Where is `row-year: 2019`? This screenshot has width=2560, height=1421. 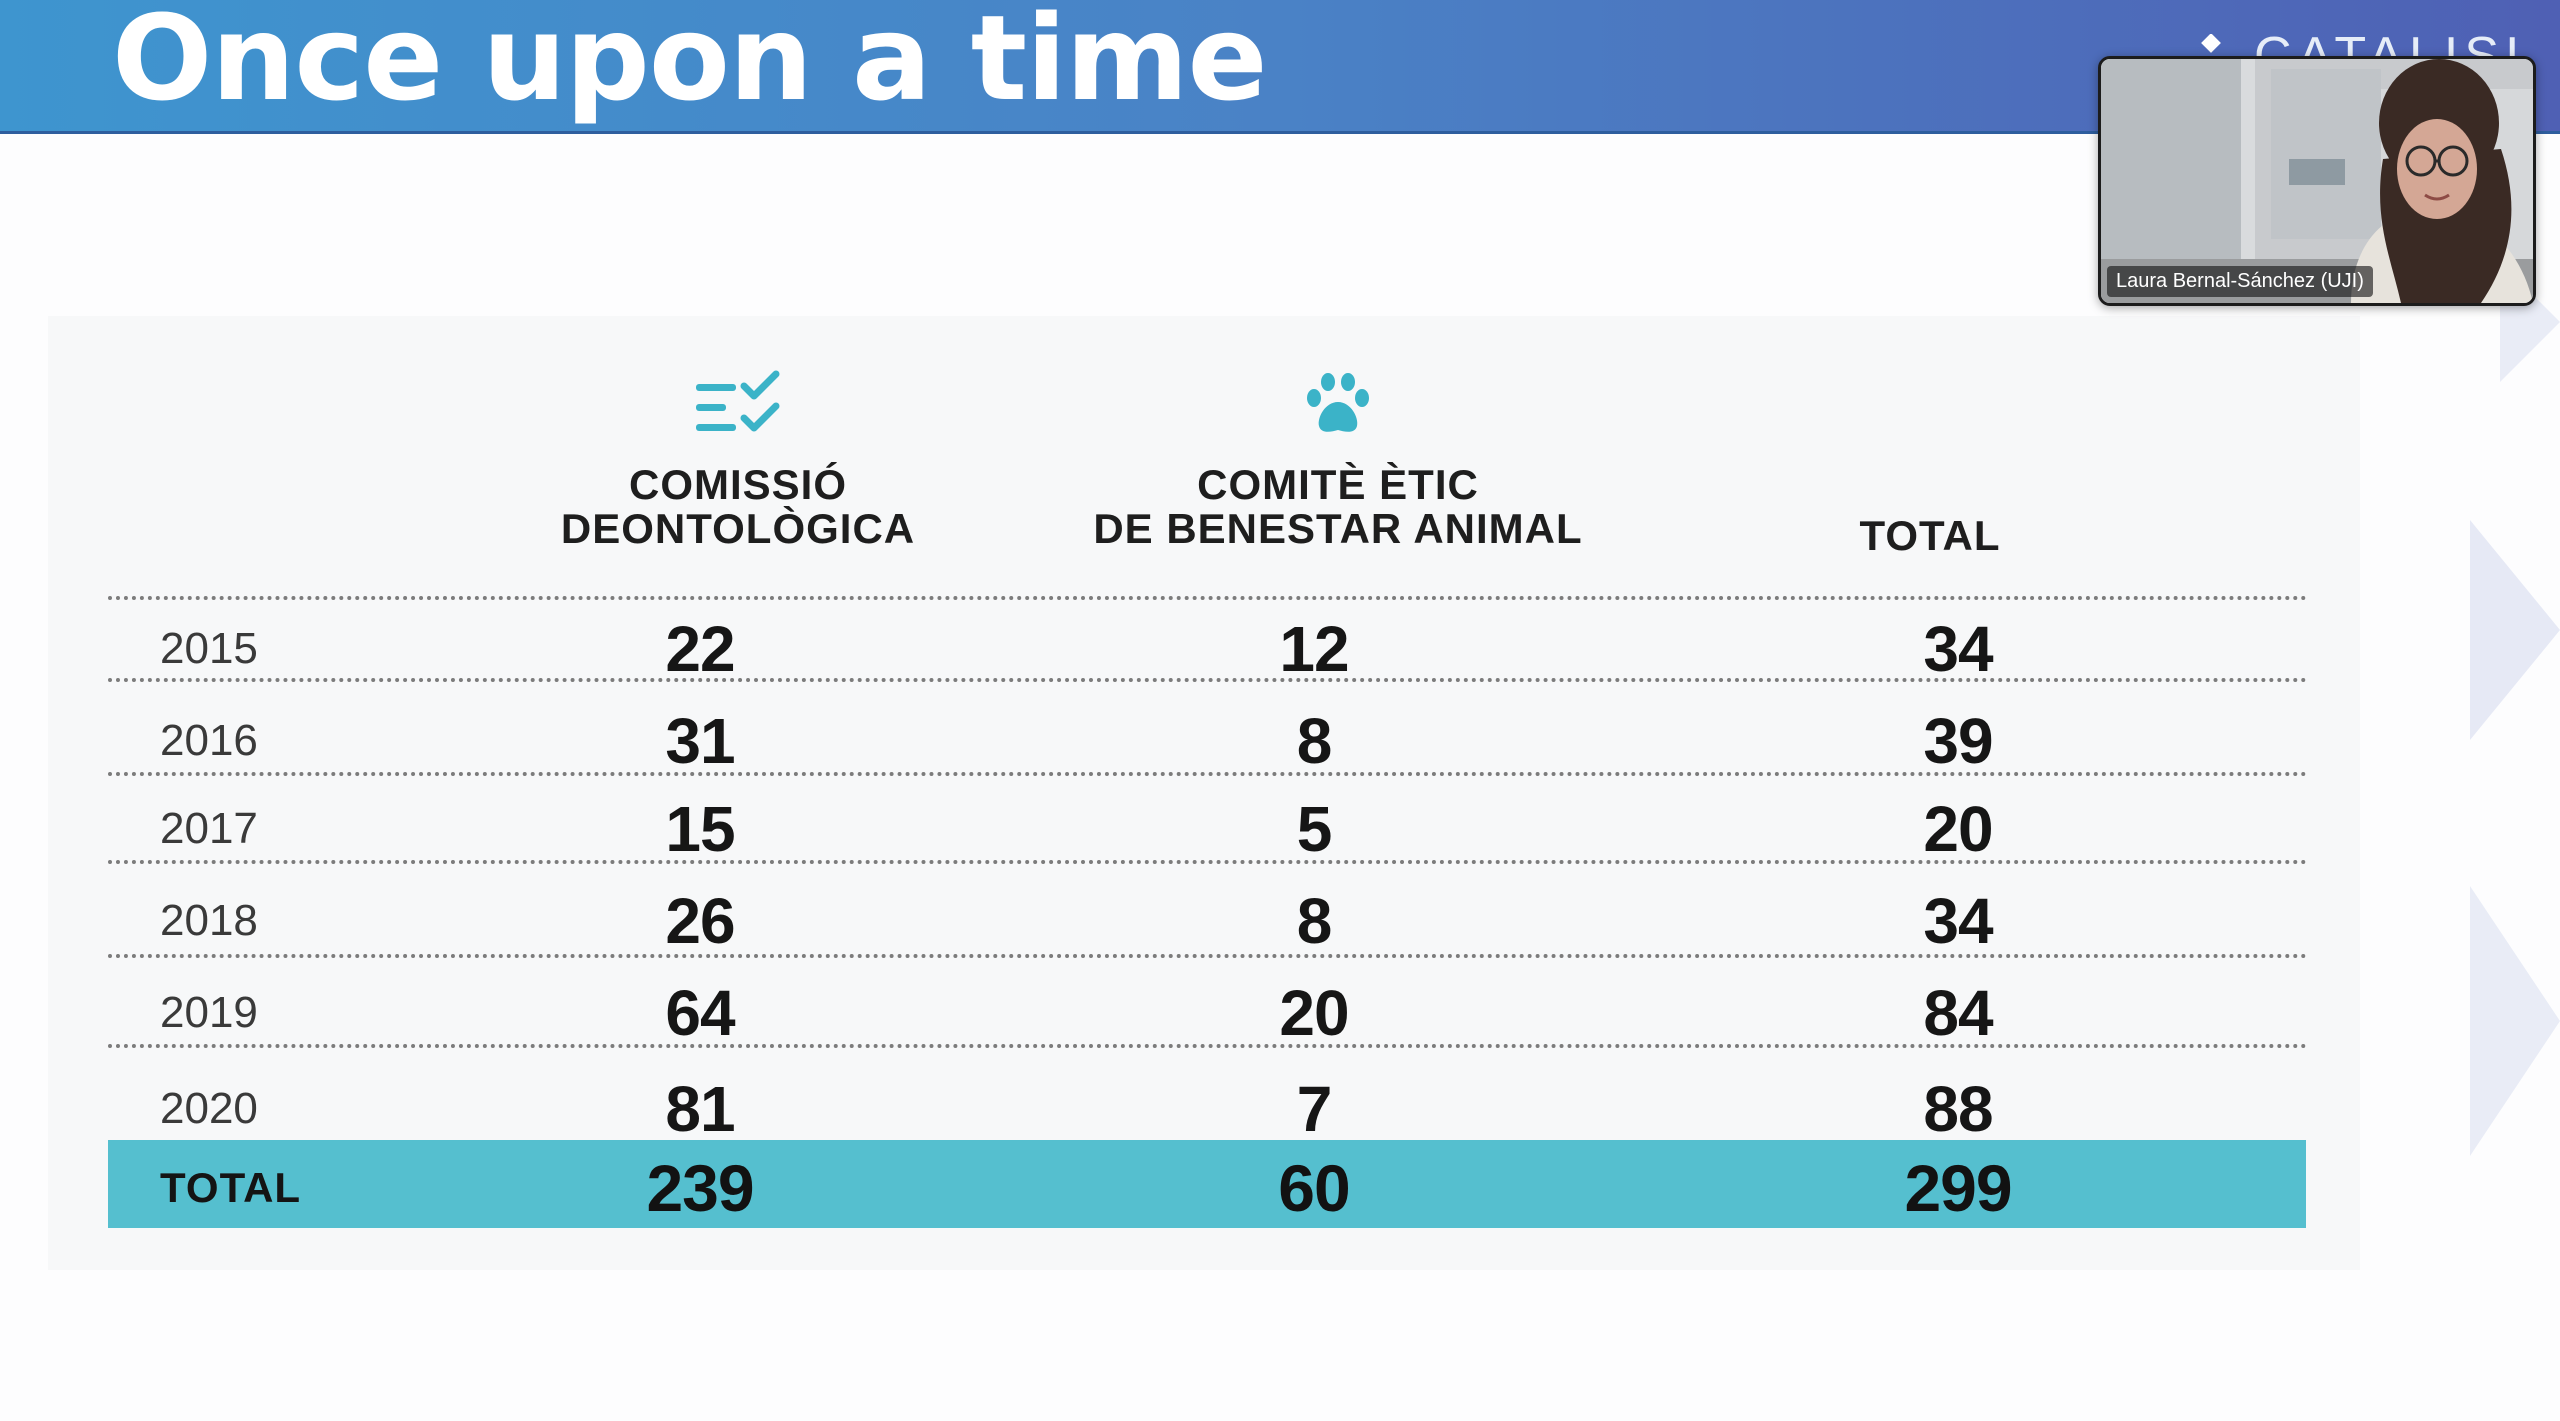 row-year: 2019 is located at coordinates (209, 1012).